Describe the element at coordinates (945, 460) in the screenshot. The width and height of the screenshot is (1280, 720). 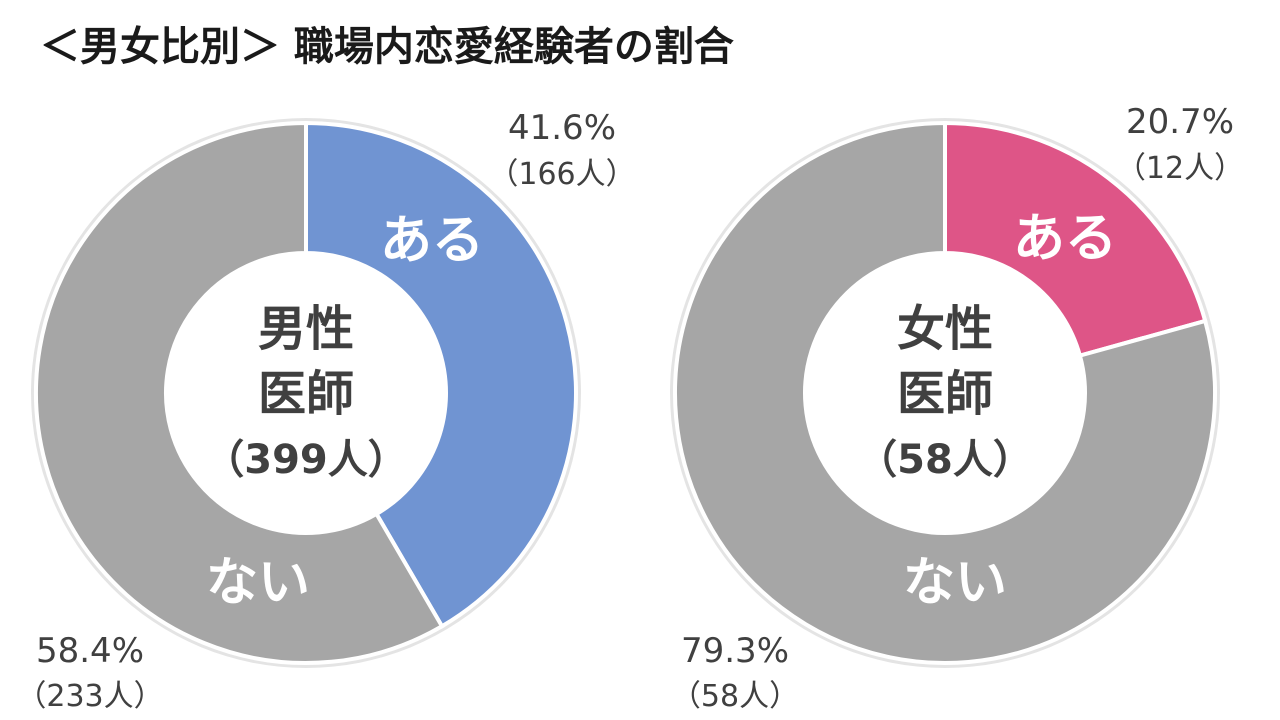
I see `female-center-count: （58人）` at that location.